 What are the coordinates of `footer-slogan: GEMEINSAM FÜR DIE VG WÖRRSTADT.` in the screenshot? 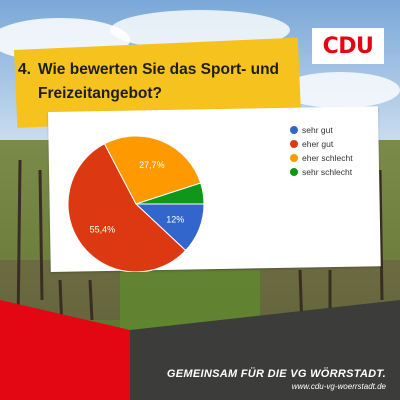 It's located at (276, 374).